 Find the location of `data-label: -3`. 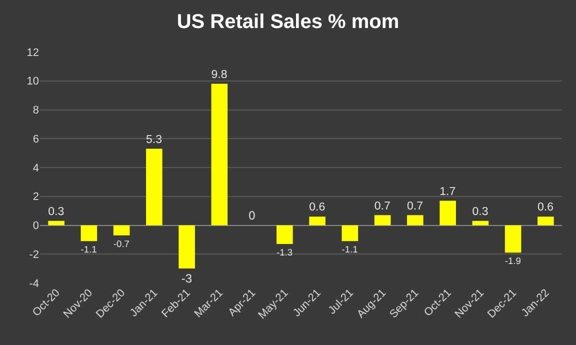

data-label: -3 is located at coordinates (186, 279).